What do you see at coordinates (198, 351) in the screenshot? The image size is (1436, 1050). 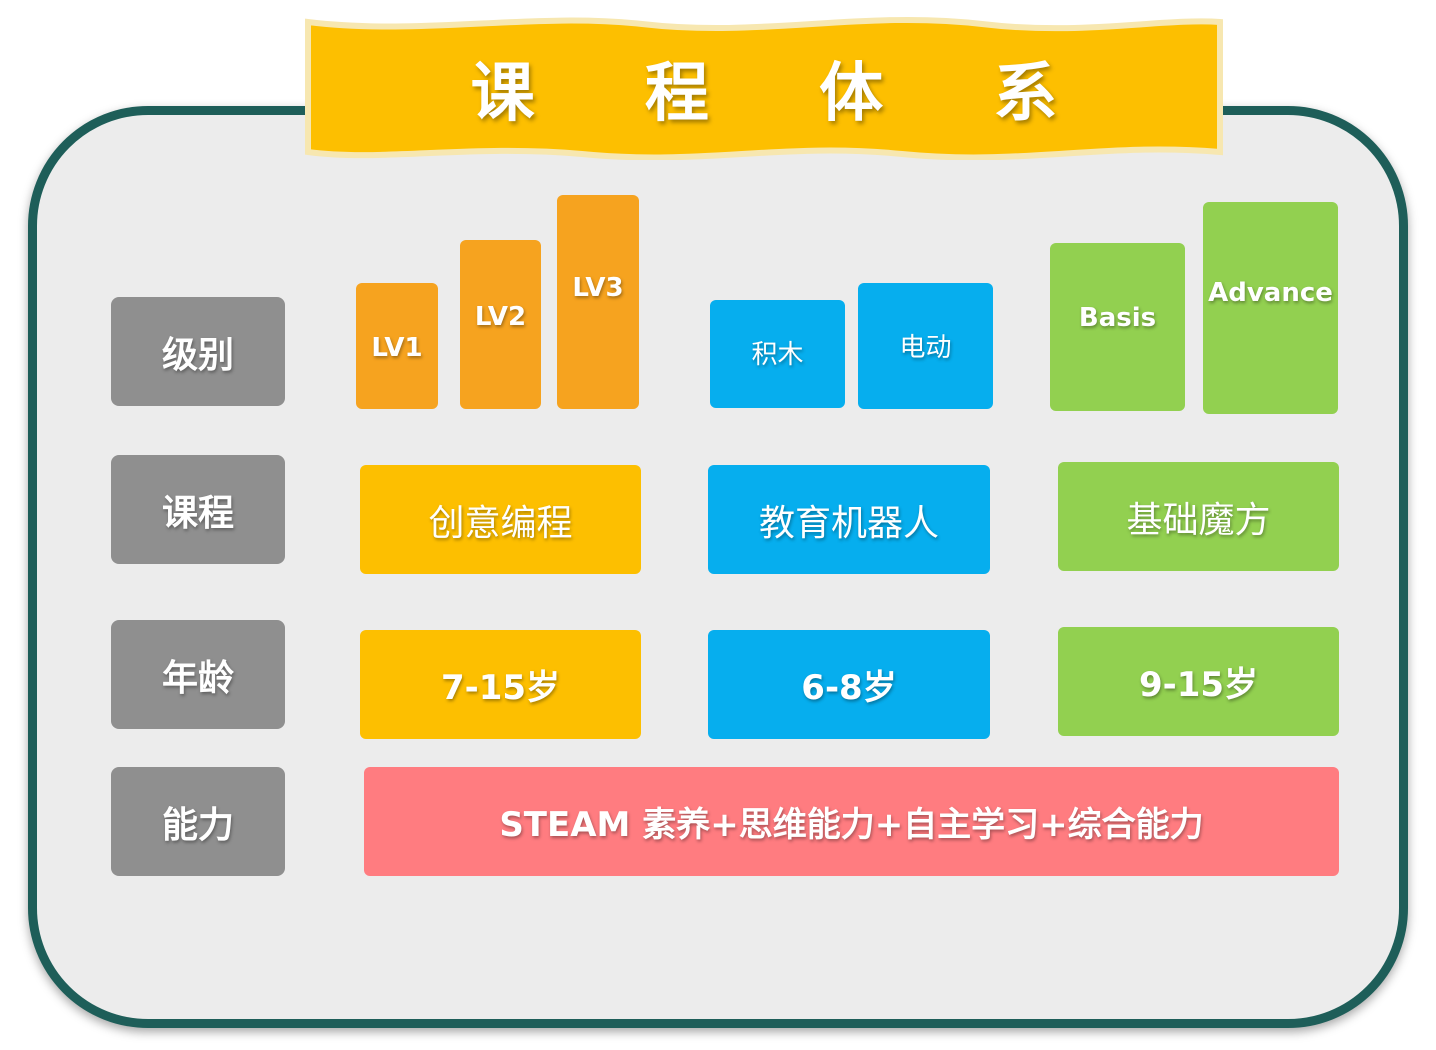 I see `row-label-level: 级别` at bounding box center [198, 351].